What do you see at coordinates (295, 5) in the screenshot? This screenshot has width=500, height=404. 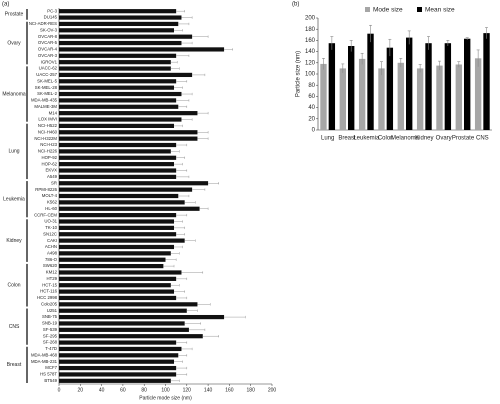 I see `panel-label: (b)` at bounding box center [295, 5].